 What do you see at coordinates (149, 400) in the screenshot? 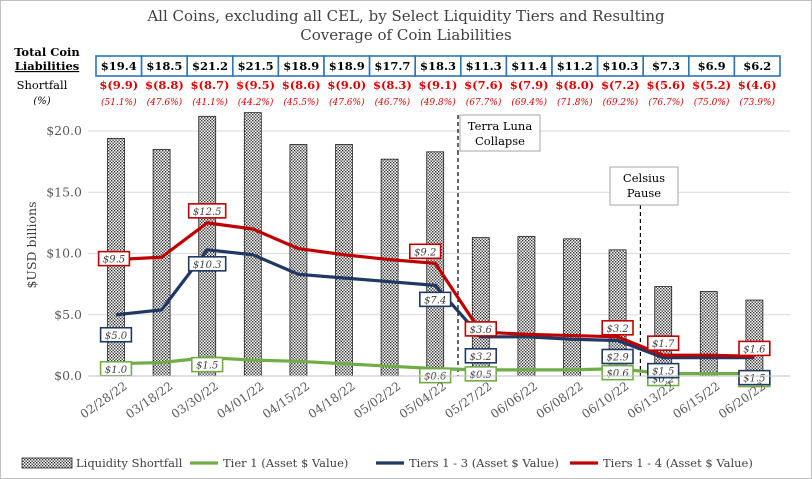
I see `x-tick-label: 03/18/22` at bounding box center [149, 400].